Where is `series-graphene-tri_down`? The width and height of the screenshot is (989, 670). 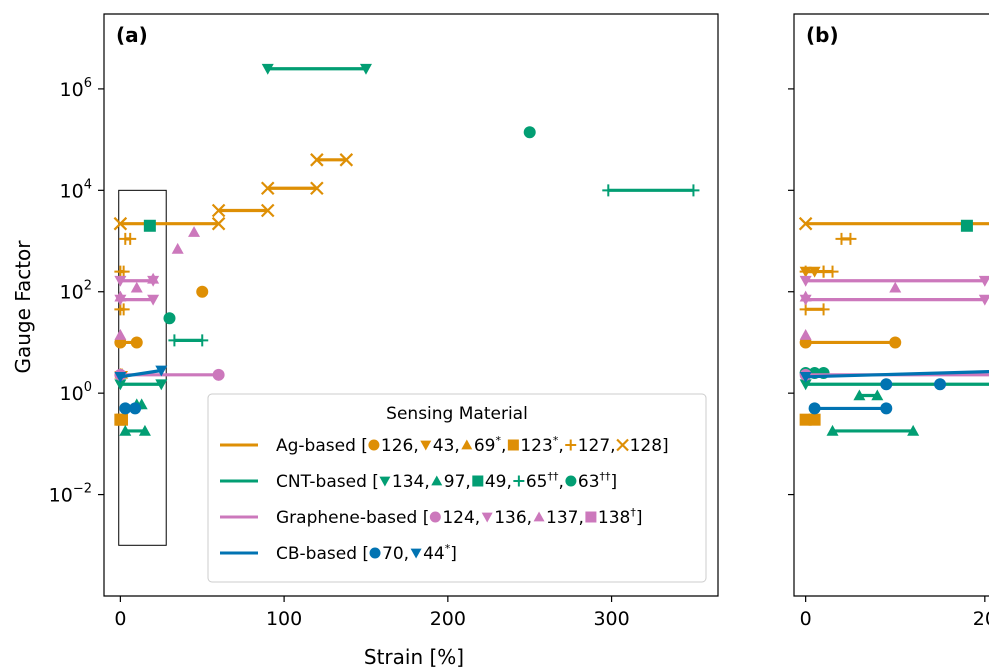 series-graphene-tri_down is located at coordinates (137, 290).